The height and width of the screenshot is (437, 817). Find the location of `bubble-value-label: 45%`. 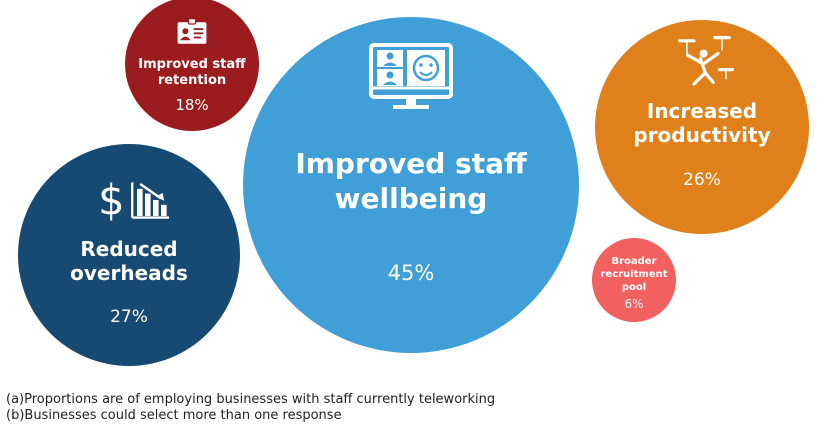

bubble-value-label: 45% is located at coordinates (411, 273).